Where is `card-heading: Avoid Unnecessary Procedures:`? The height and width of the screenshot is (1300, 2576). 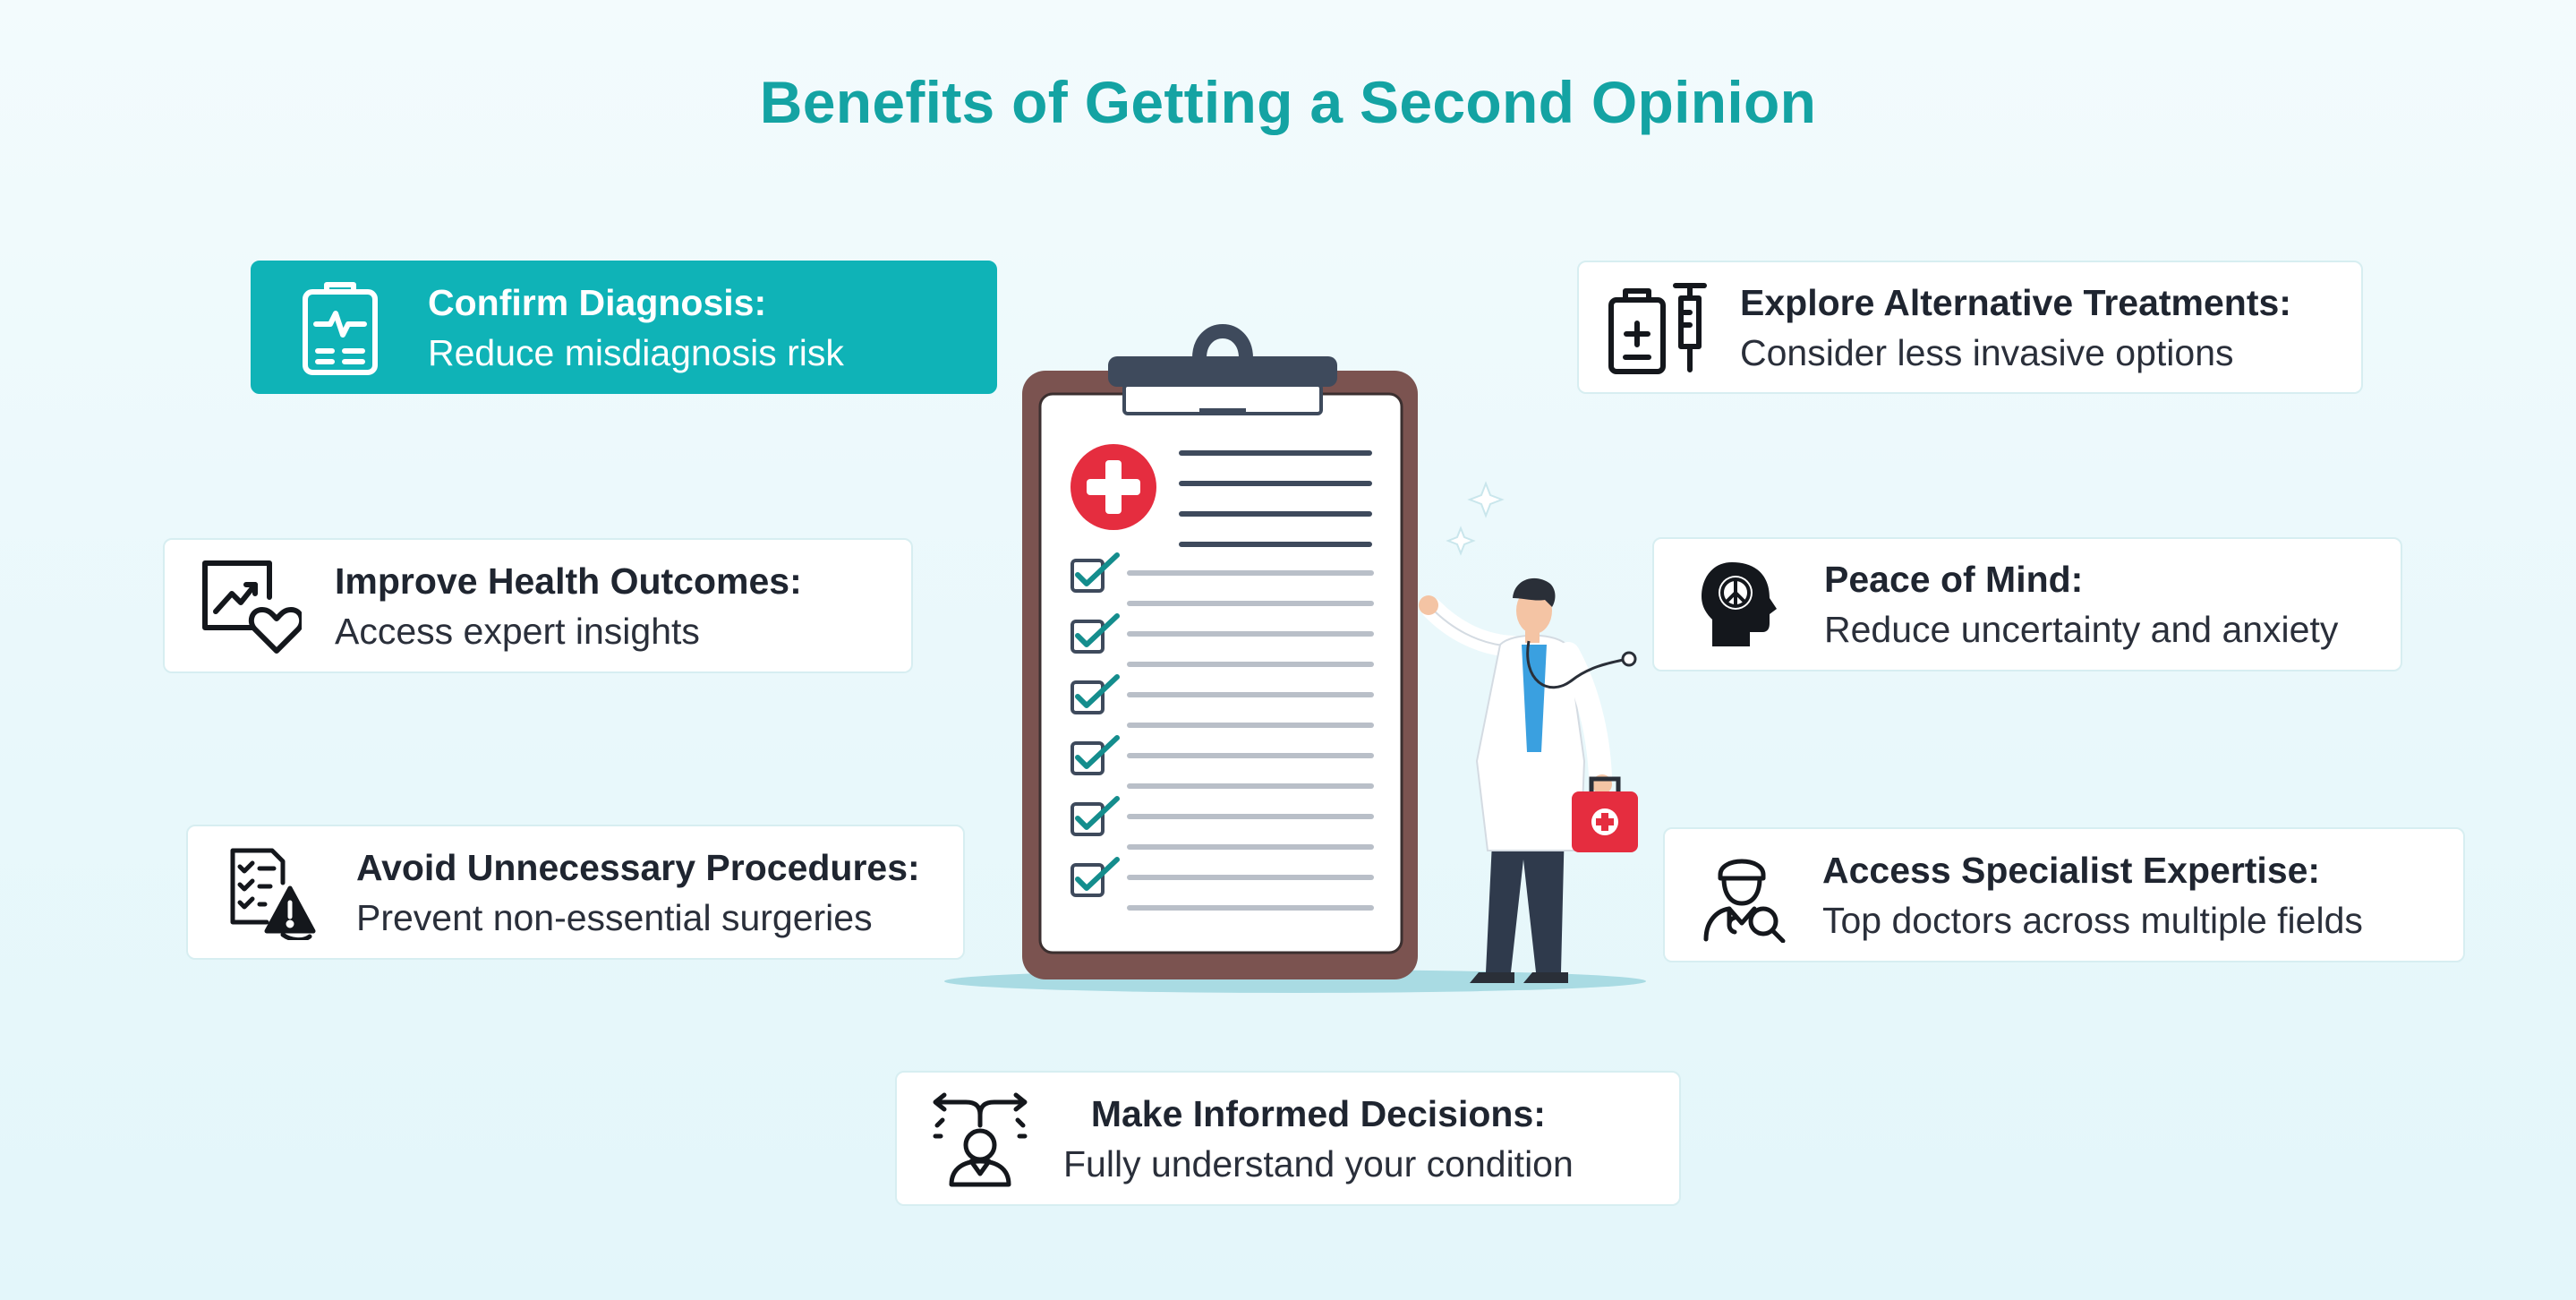 card-heading: Avoid Unnecessary Procedures: is located at coordinates (638, 867).